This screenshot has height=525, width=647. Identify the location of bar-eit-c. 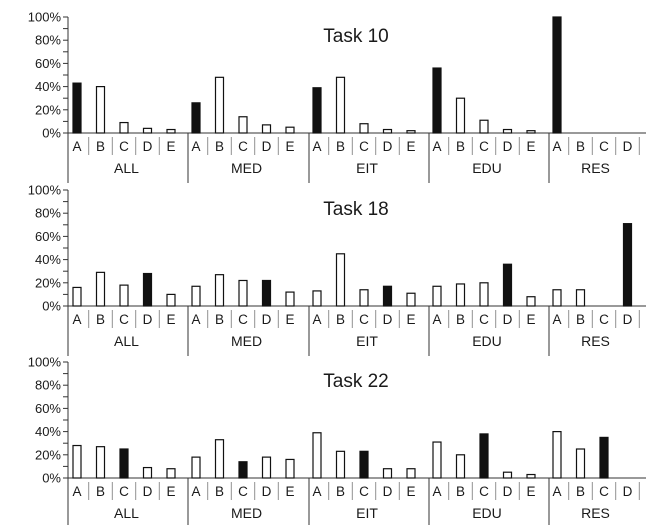
(364, 128).